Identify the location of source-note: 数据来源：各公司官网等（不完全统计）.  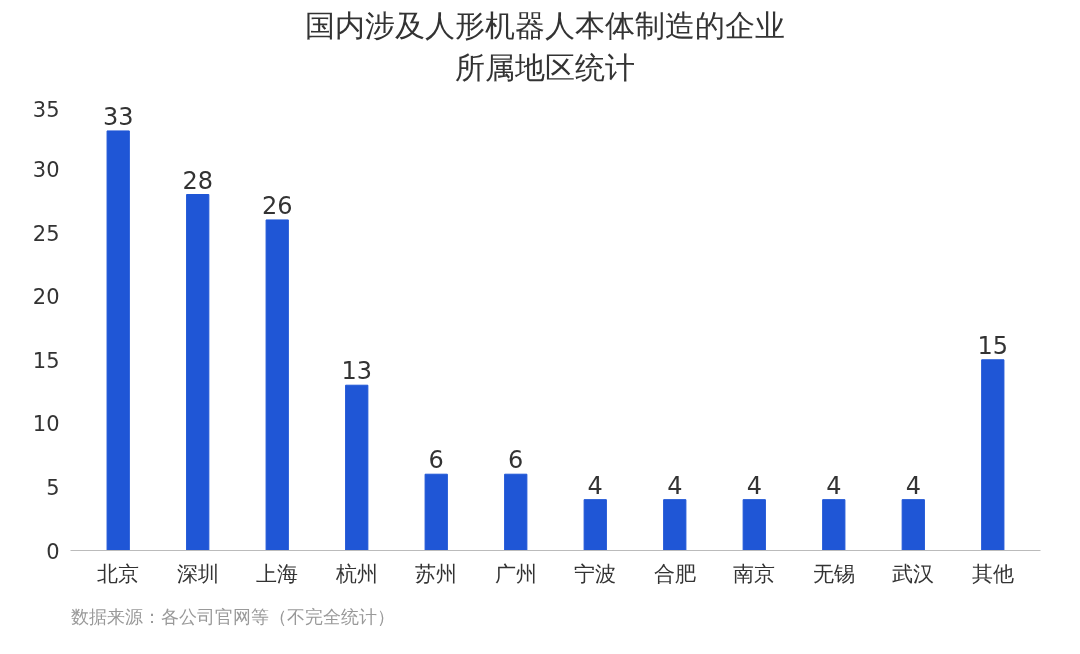
(232, 616).